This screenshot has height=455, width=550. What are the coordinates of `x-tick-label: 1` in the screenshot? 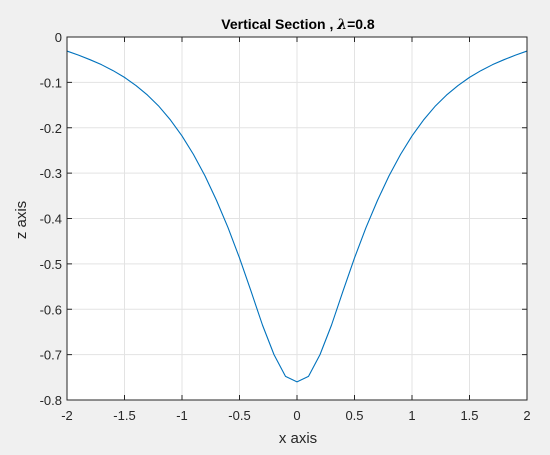 It's located at (411, 415).